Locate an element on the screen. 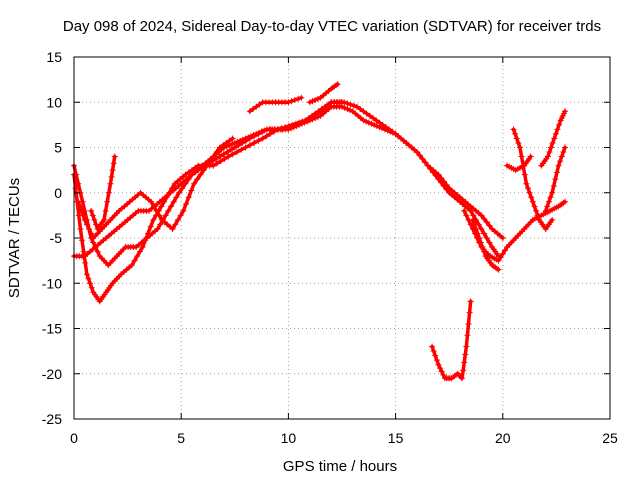 The image size is (640, 480). series-trace is located at coordinates (451, 340).